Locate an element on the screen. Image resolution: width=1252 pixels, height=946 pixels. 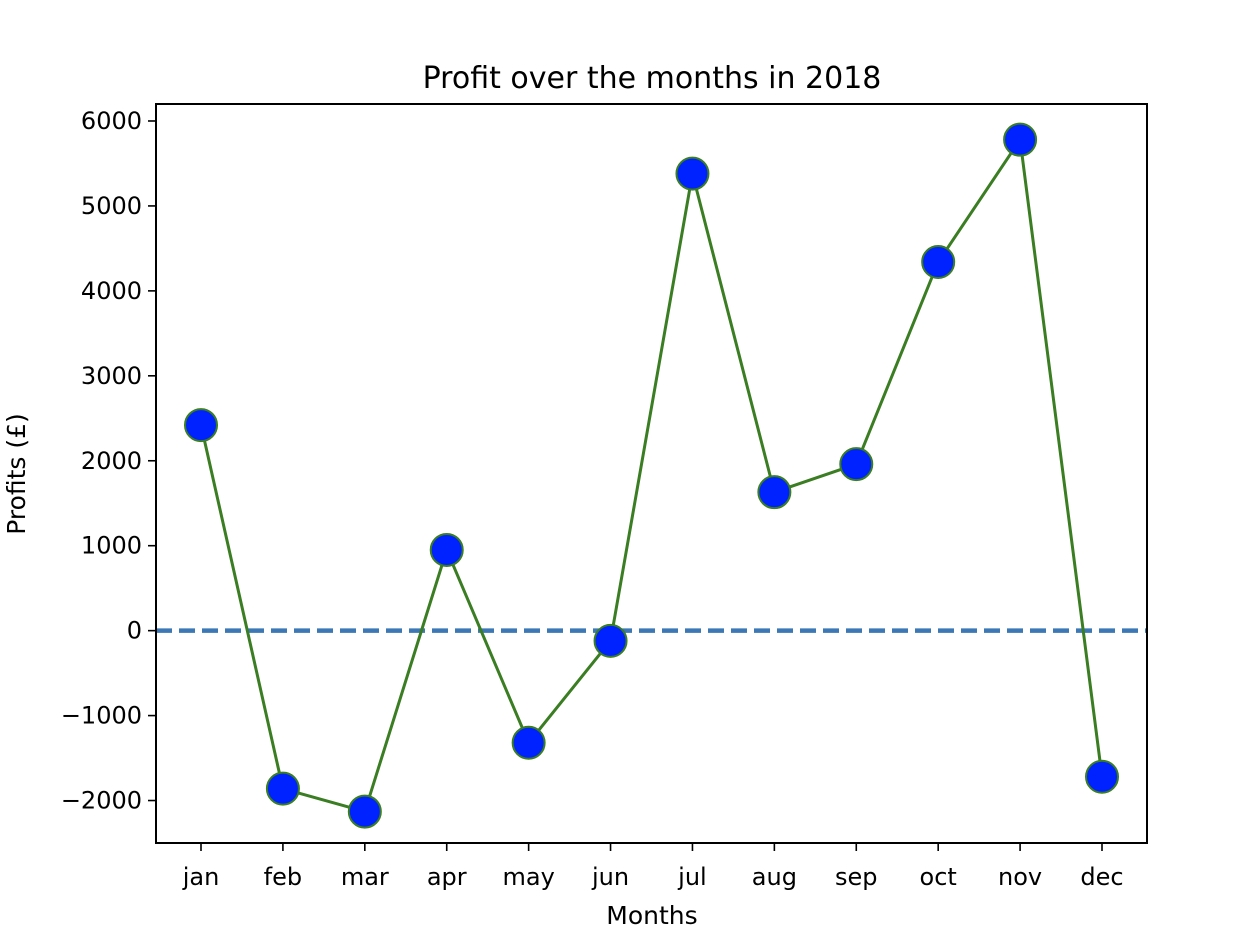
chart-title: Profit over the months in 2018 is located at coordinates (652, 78).